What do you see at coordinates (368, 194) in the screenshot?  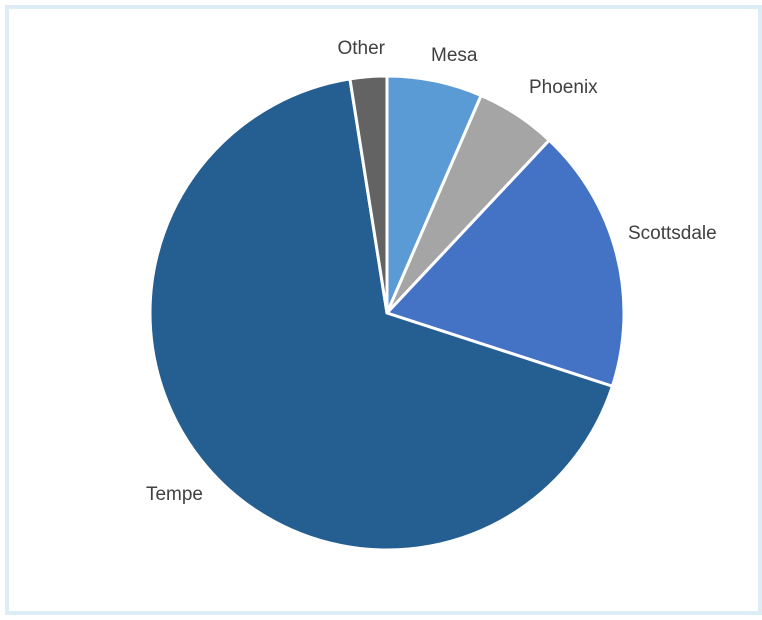 I see `pie-slice-other` at bounding box center [368, 194].